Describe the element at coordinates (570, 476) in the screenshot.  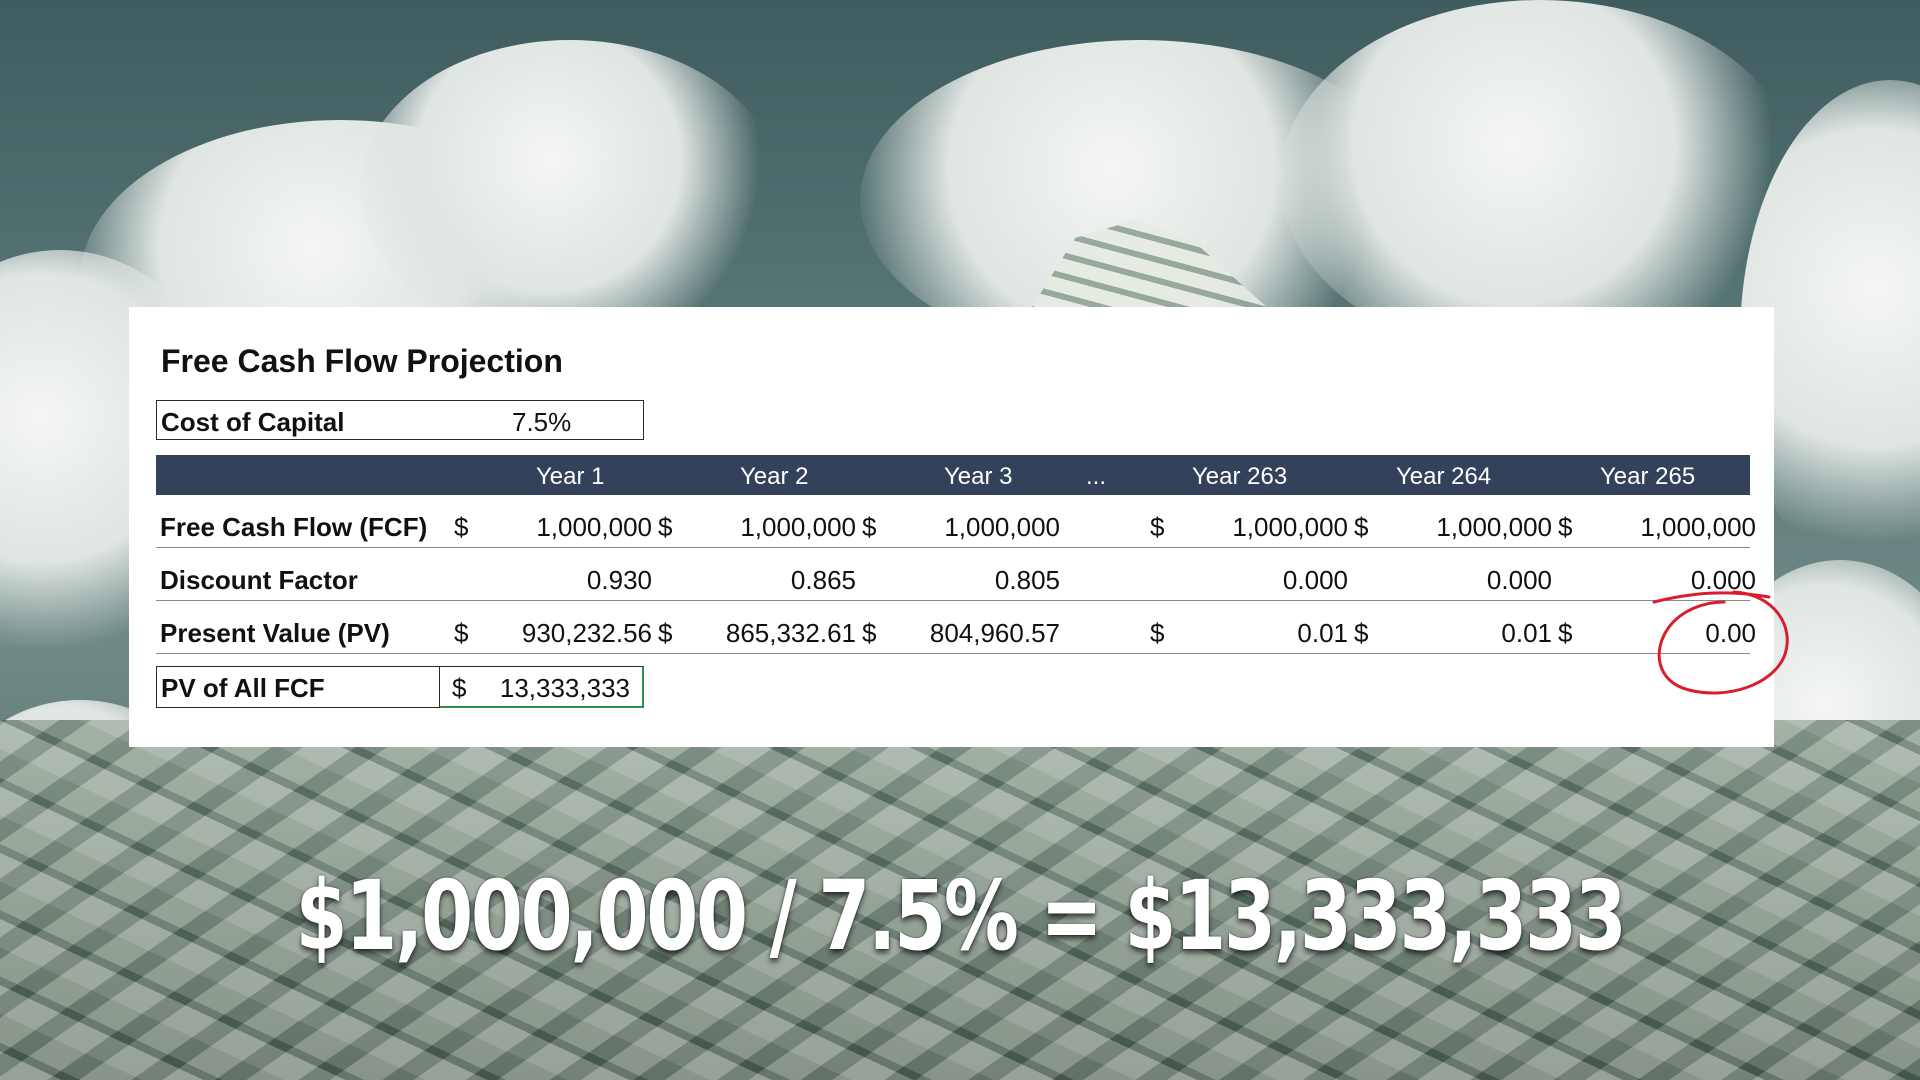
I see `col-header: Year 1` at that location.